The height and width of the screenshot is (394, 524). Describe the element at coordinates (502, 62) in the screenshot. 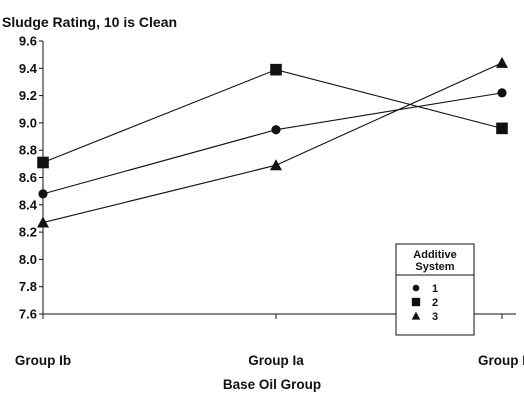

I see `data-point-series-3-group-i` at that location.